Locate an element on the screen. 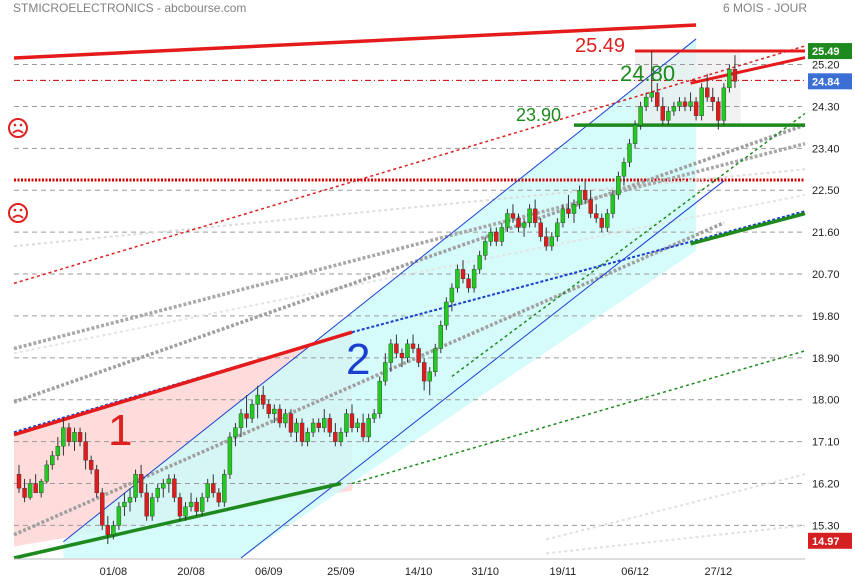 The width and height of the screenshot is (855, 580). y-tick-label: 22.50 is located at coordinates (826, 191).